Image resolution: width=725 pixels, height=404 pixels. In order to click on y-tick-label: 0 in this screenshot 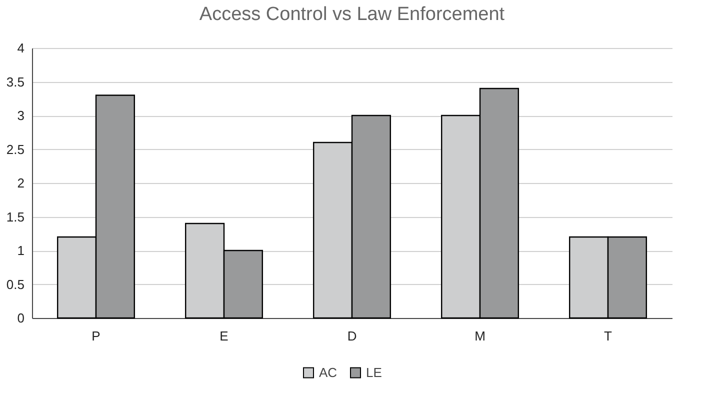, I will do `click(20, 318)`.